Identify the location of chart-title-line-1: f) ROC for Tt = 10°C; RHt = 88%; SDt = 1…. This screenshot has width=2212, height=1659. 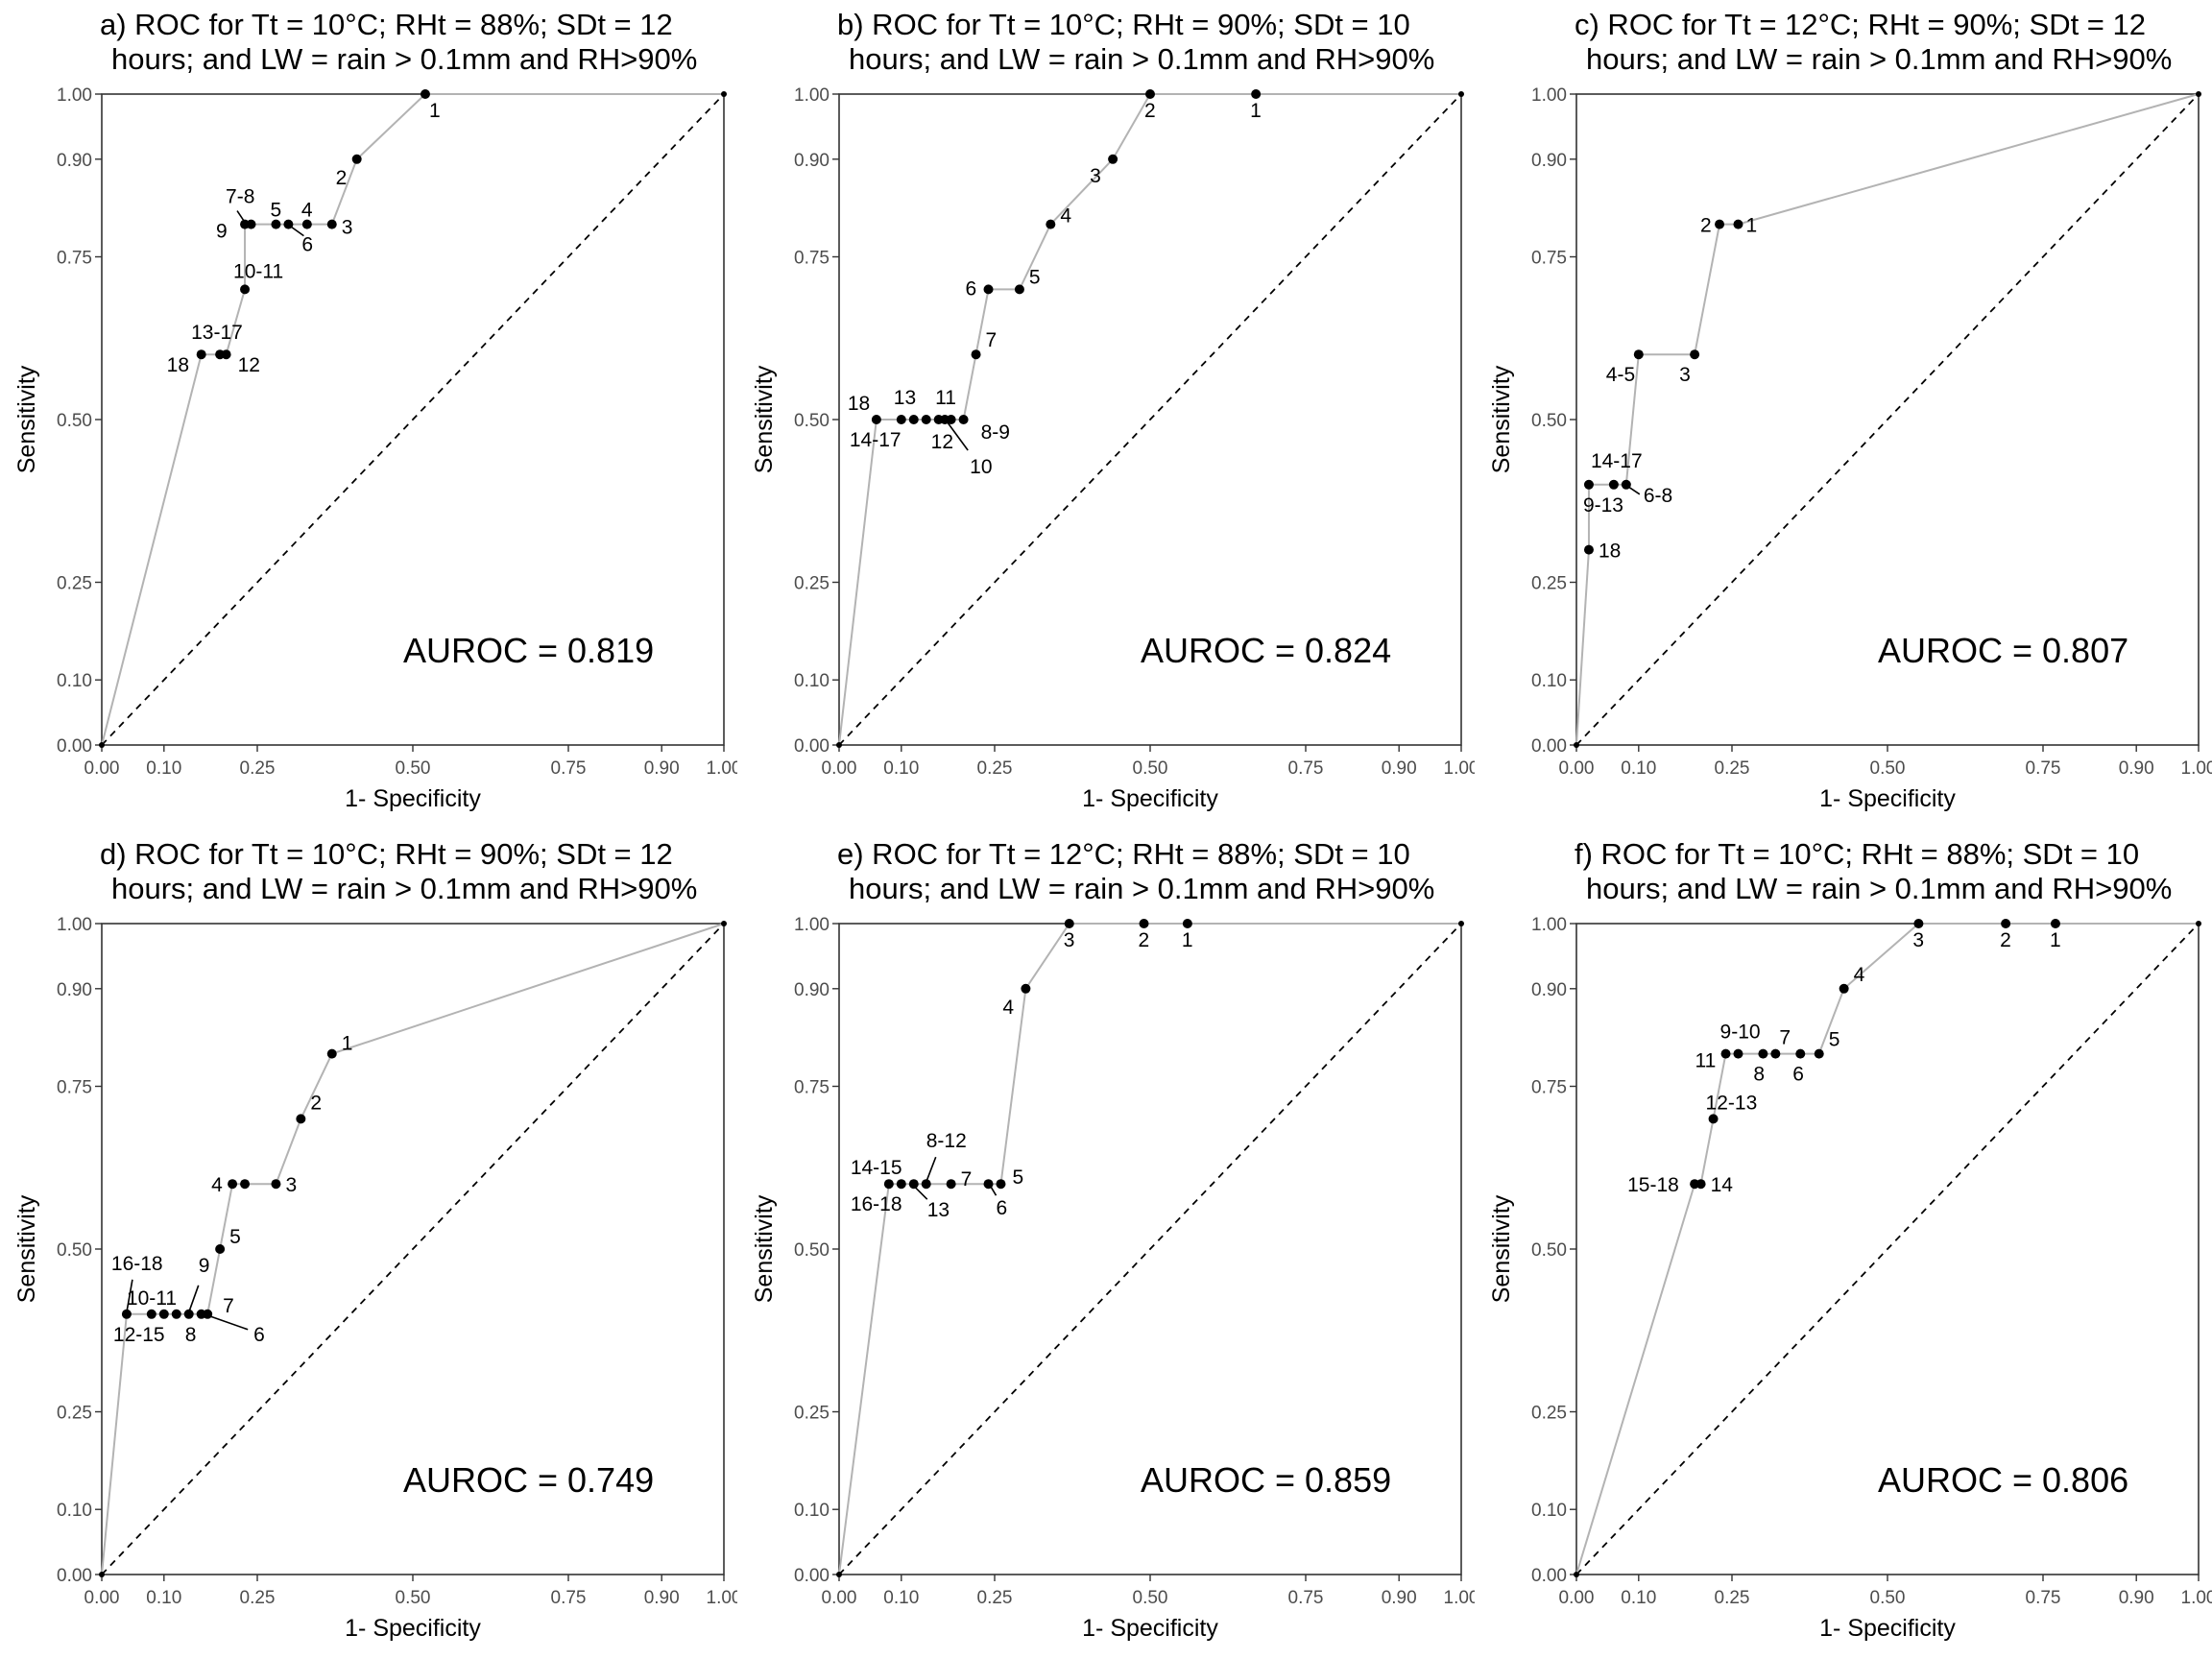
(1858, 854).